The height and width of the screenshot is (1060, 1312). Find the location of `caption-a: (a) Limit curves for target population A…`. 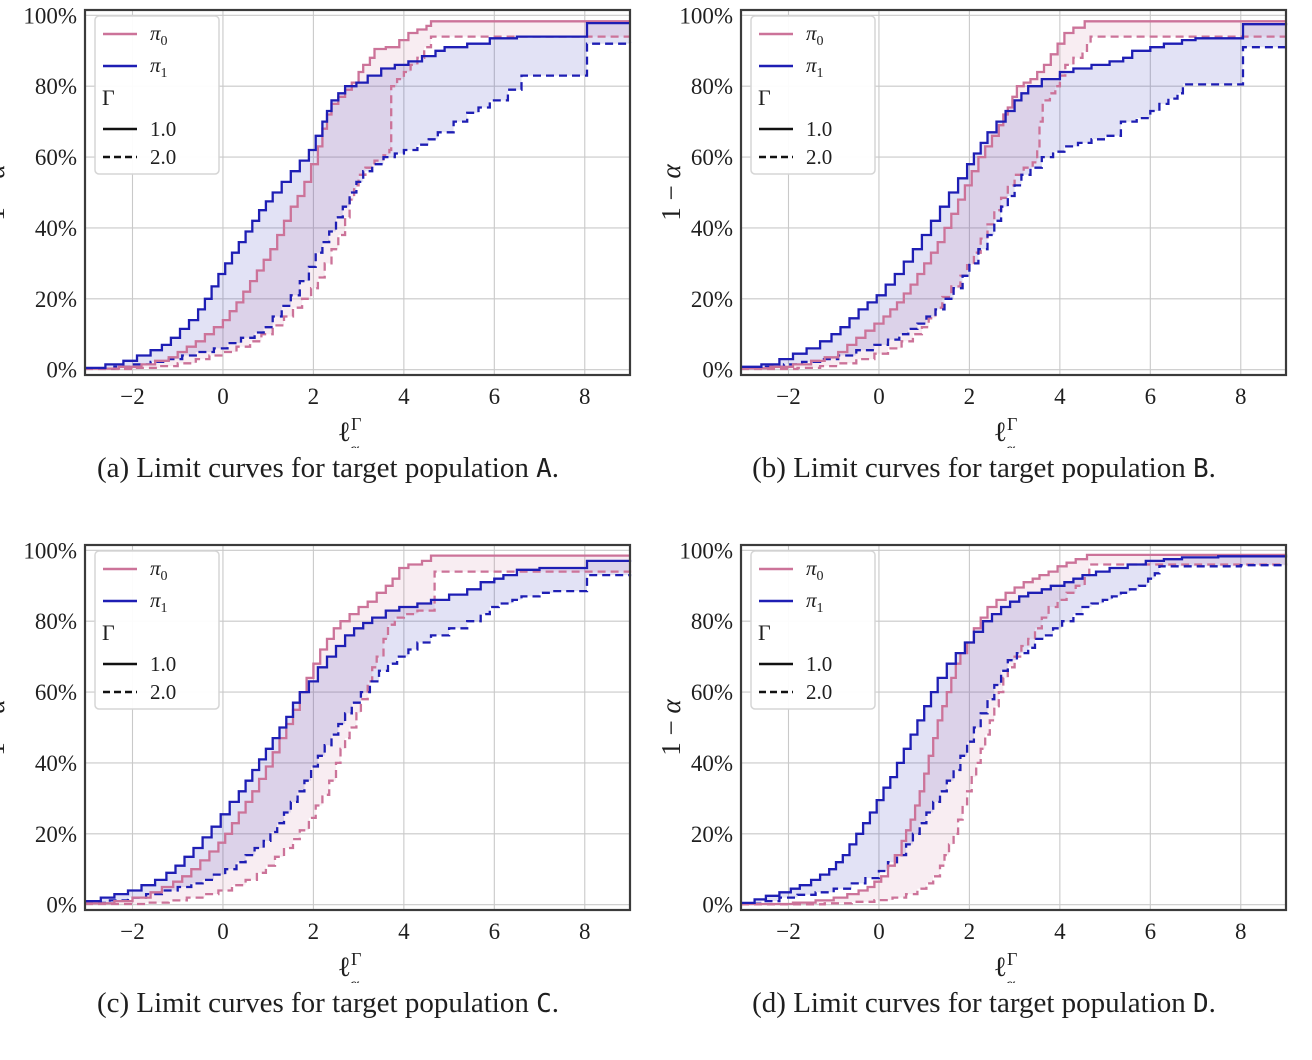

caption-a: (a) Limit curves for target population A… is located at coordinates (328, 468).